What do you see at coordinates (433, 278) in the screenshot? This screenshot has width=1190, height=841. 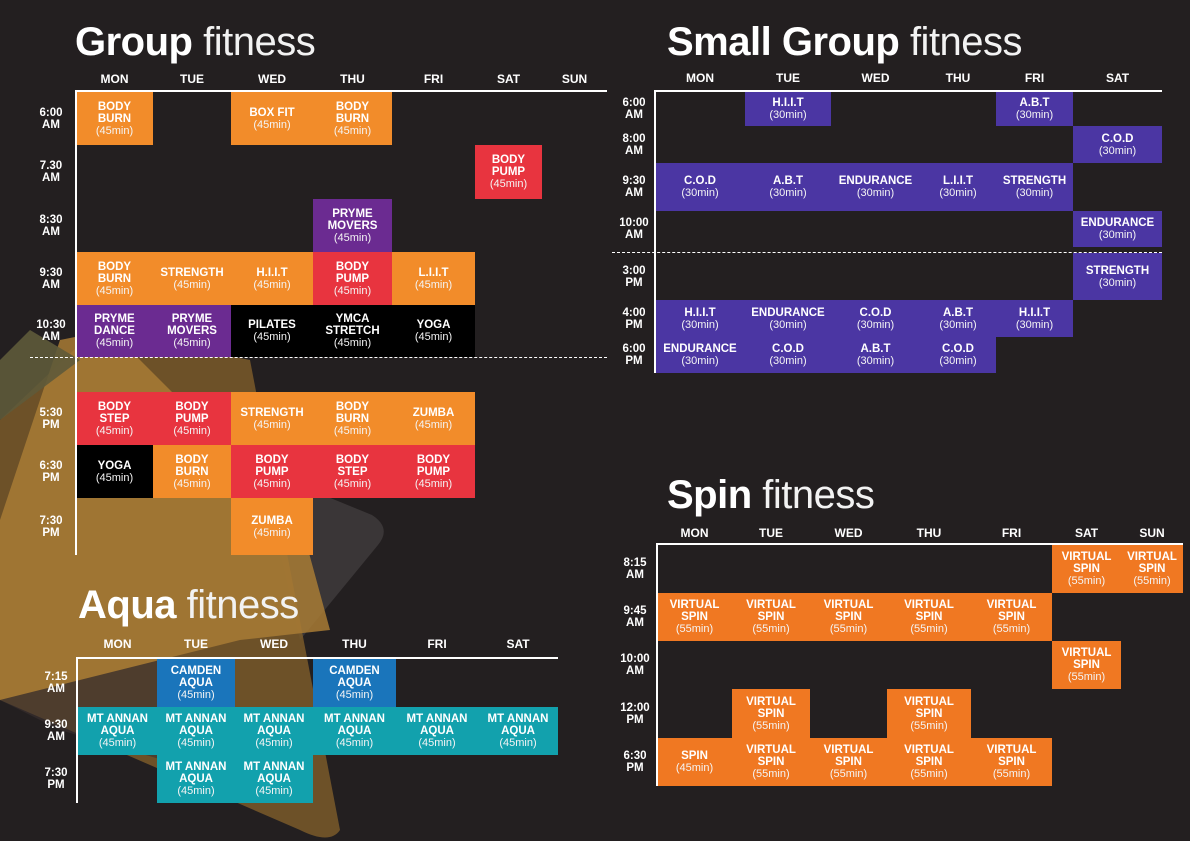 I see `class-cell: L.I.I.T (45min)` at bounding box center [433, 278].